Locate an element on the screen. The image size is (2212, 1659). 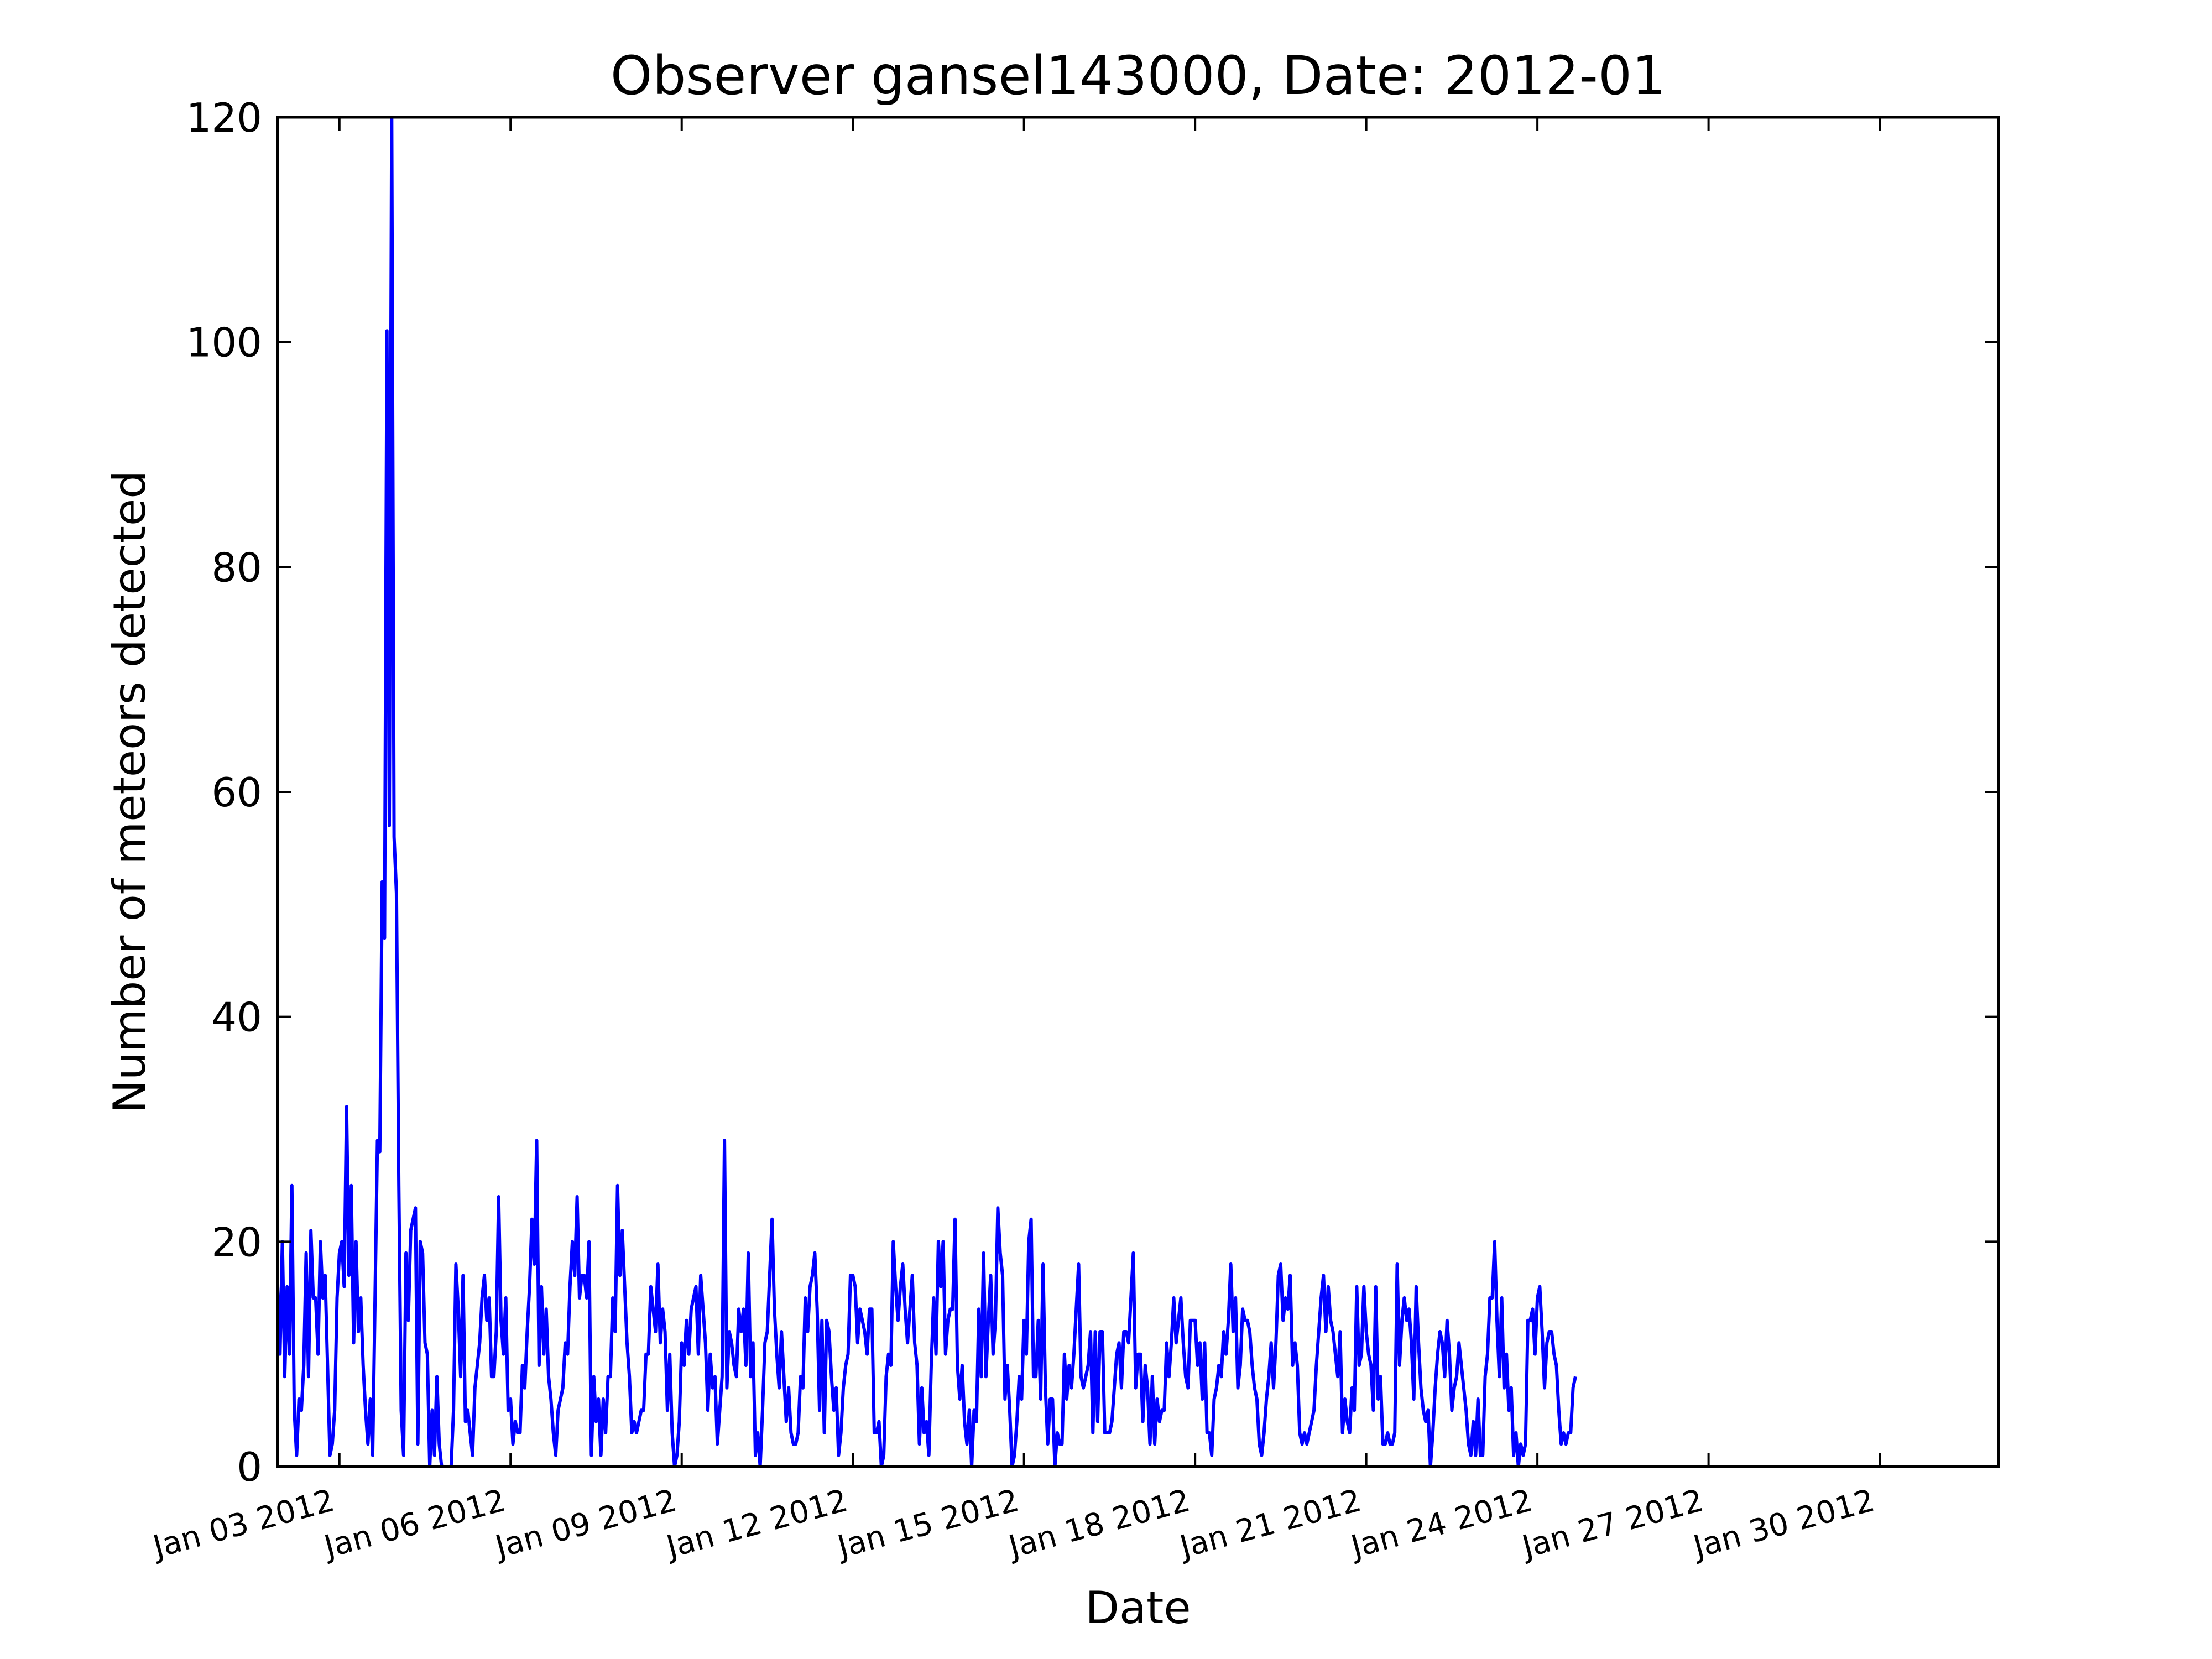
x-tick-label: Jan 09 2012 is located at coordinates (585, 1524).